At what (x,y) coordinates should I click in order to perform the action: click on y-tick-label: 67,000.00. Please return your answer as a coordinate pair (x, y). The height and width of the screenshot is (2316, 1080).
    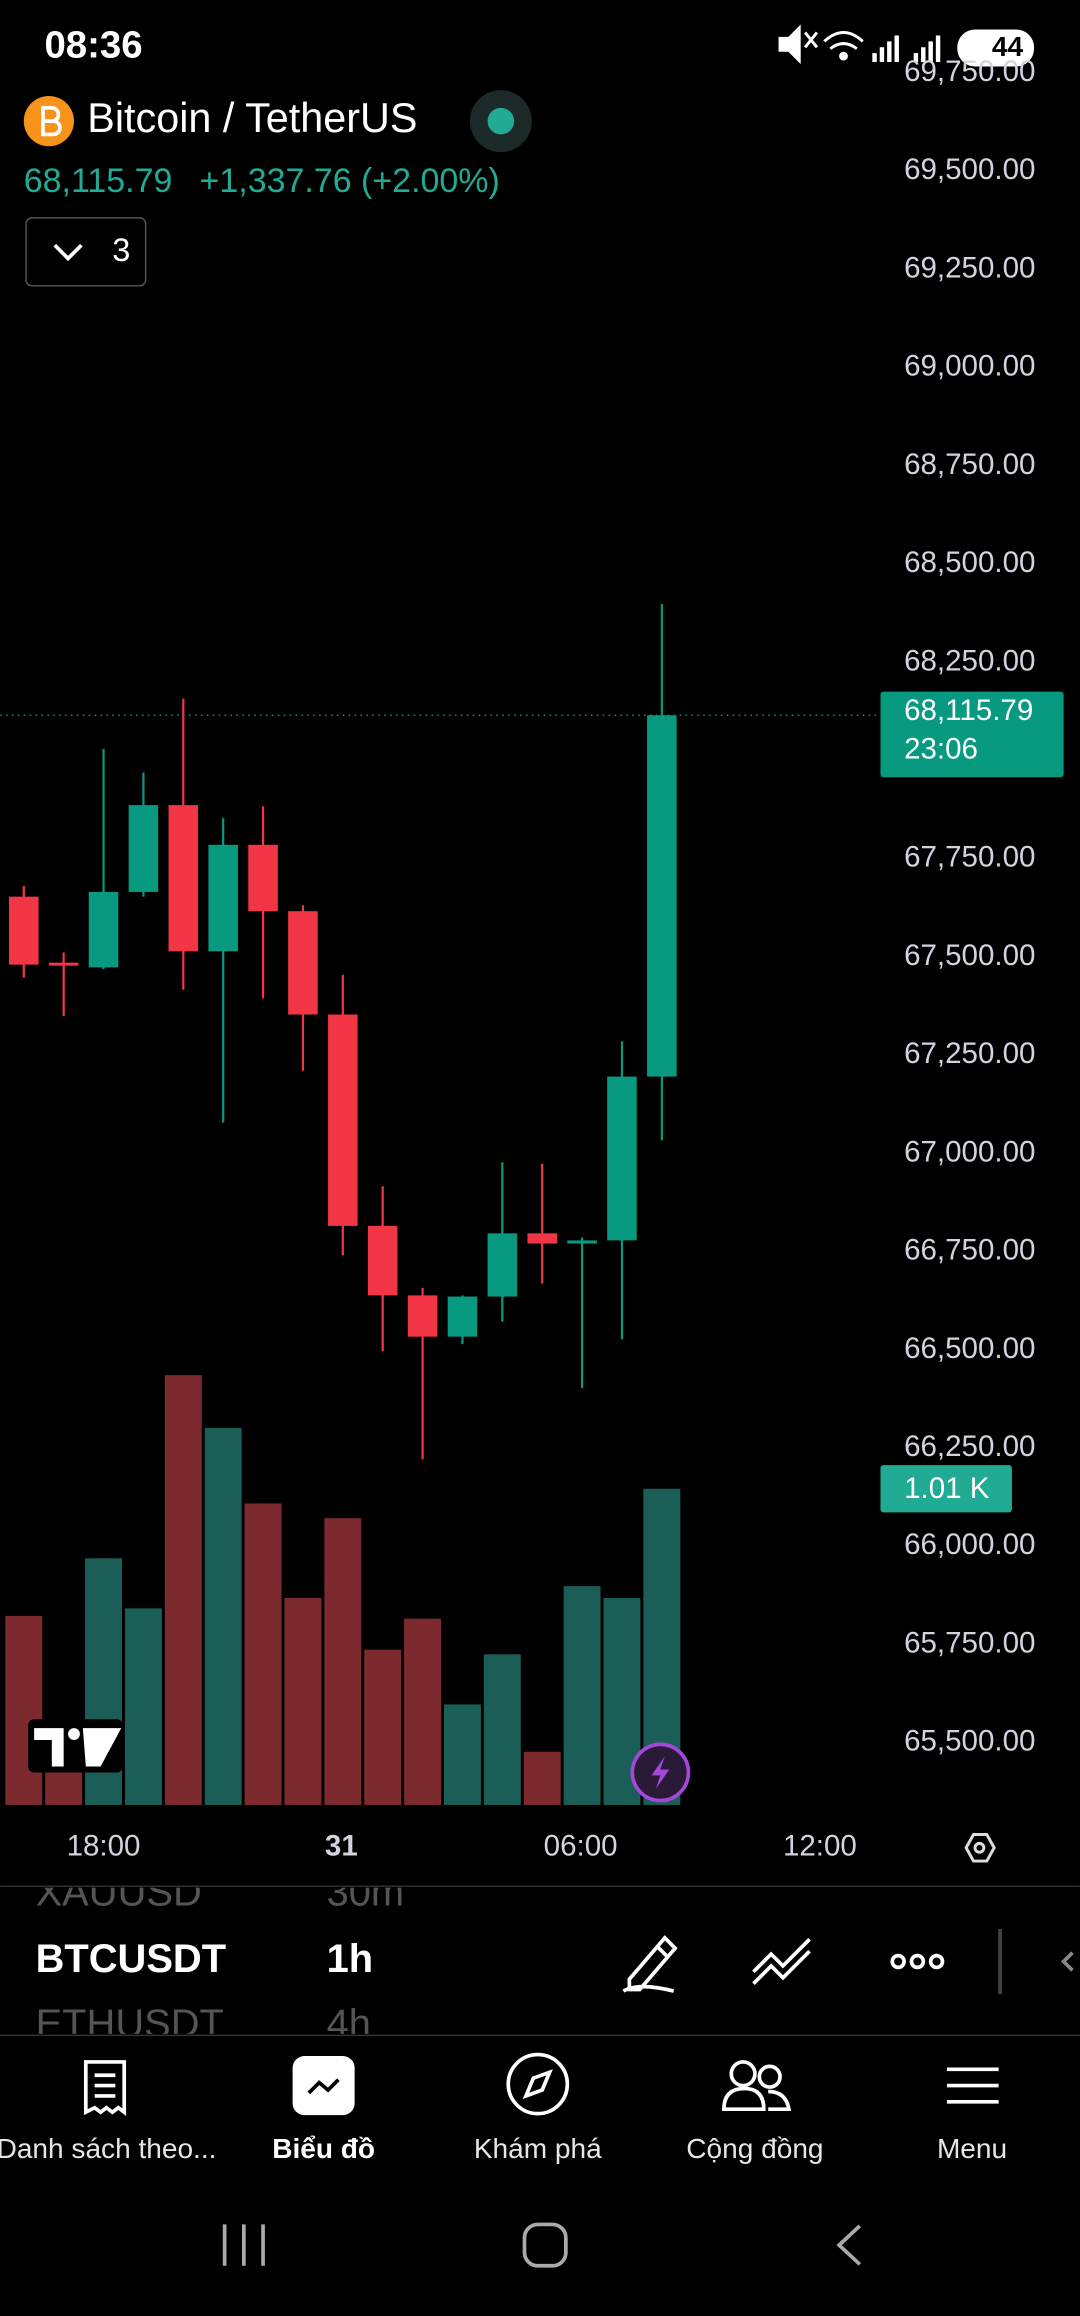
    Looking at the image, I should click on (969, 1151).